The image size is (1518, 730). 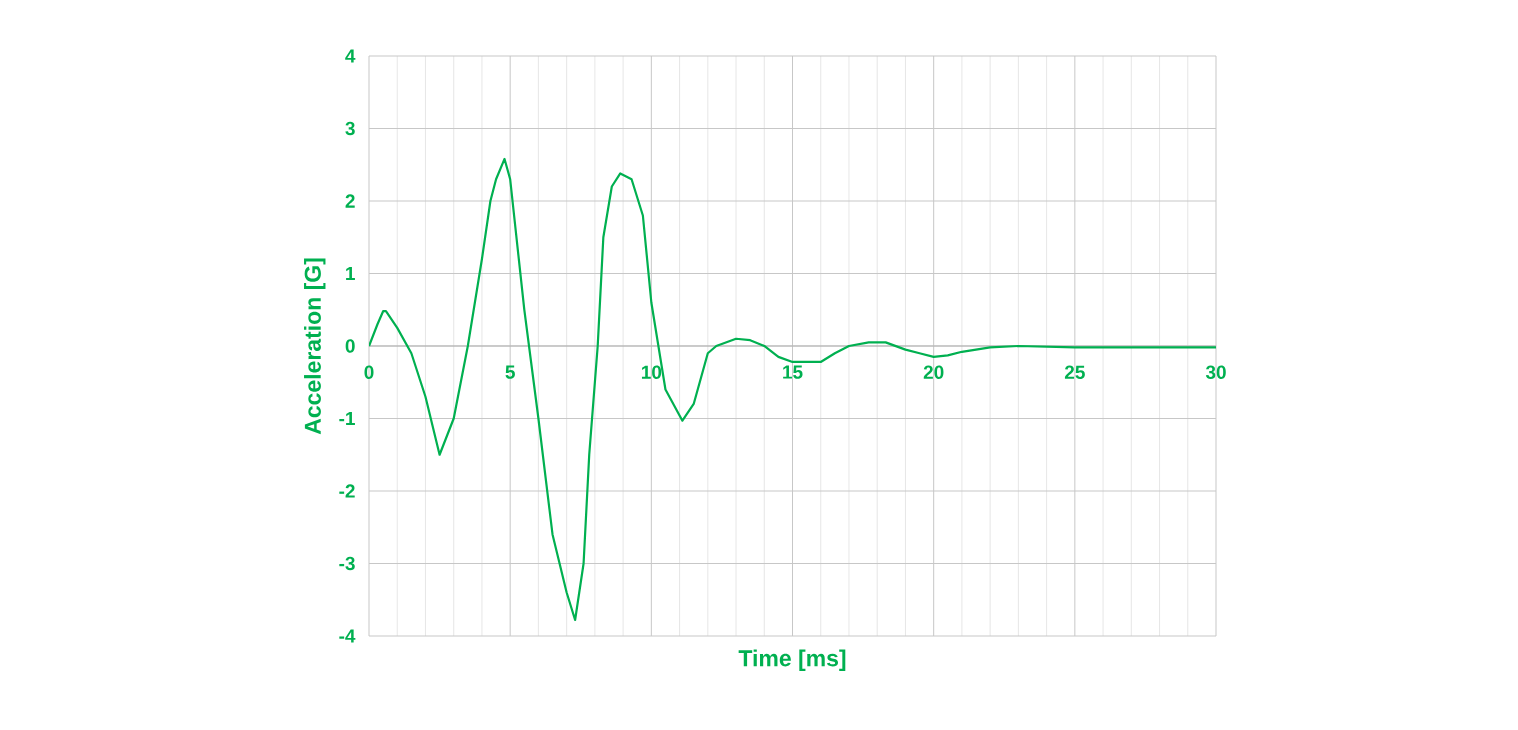 What do you see at coordinates (350, 346) in the screenshot?
I see `y-tick-label: 0` at bounding box center [350, 346].